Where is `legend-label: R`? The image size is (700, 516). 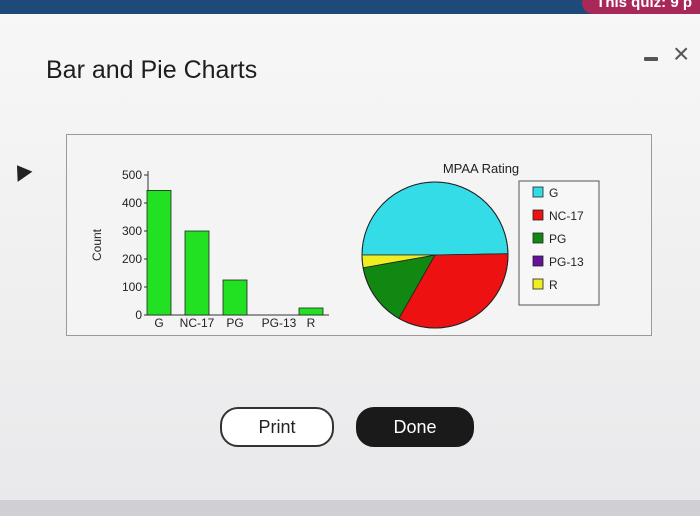
legend-label: R is located at coordinates (553, 285).